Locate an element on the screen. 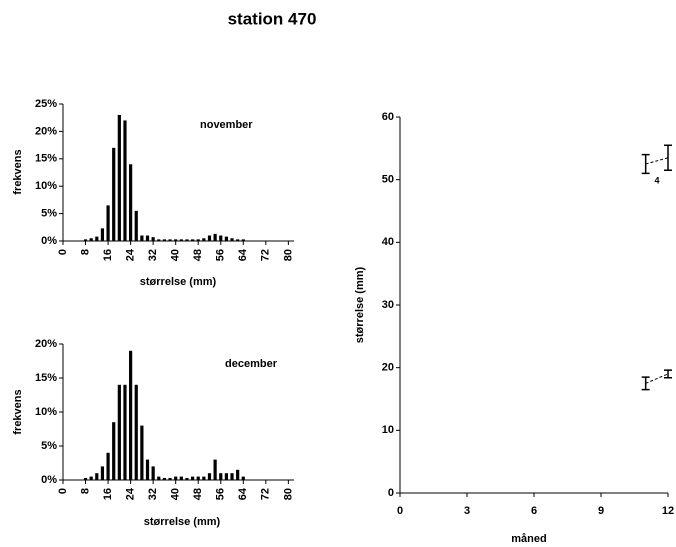 Image resolution: width=676 pixels, height=547 pixels. x-tick-label: 8 is located at coordinates (85, 491).